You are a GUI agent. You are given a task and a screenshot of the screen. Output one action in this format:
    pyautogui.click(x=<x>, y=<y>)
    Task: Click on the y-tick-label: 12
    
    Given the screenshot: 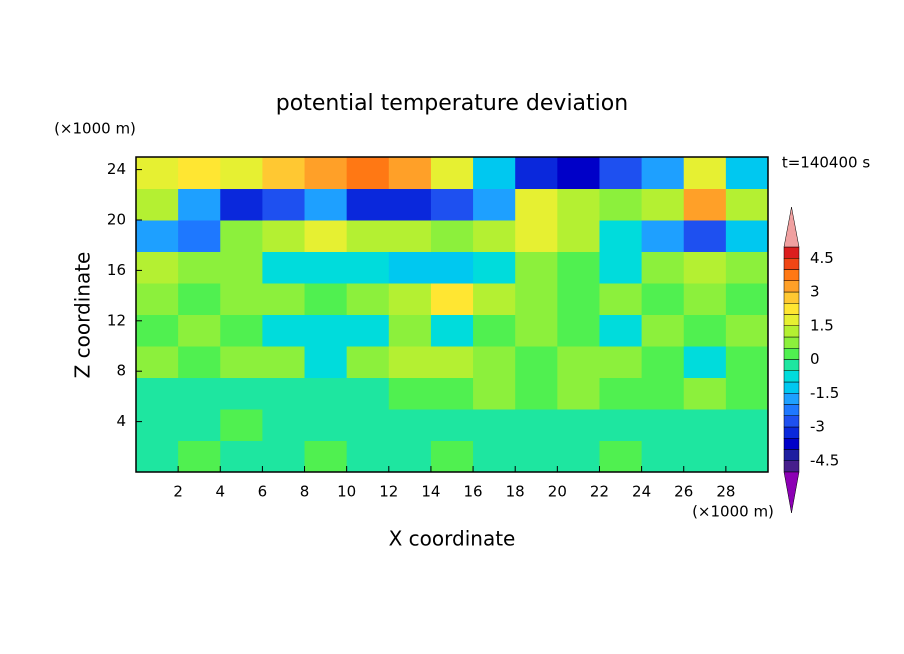 What is the action you would take?
    pyautogui.click(x=116, y=320)
    